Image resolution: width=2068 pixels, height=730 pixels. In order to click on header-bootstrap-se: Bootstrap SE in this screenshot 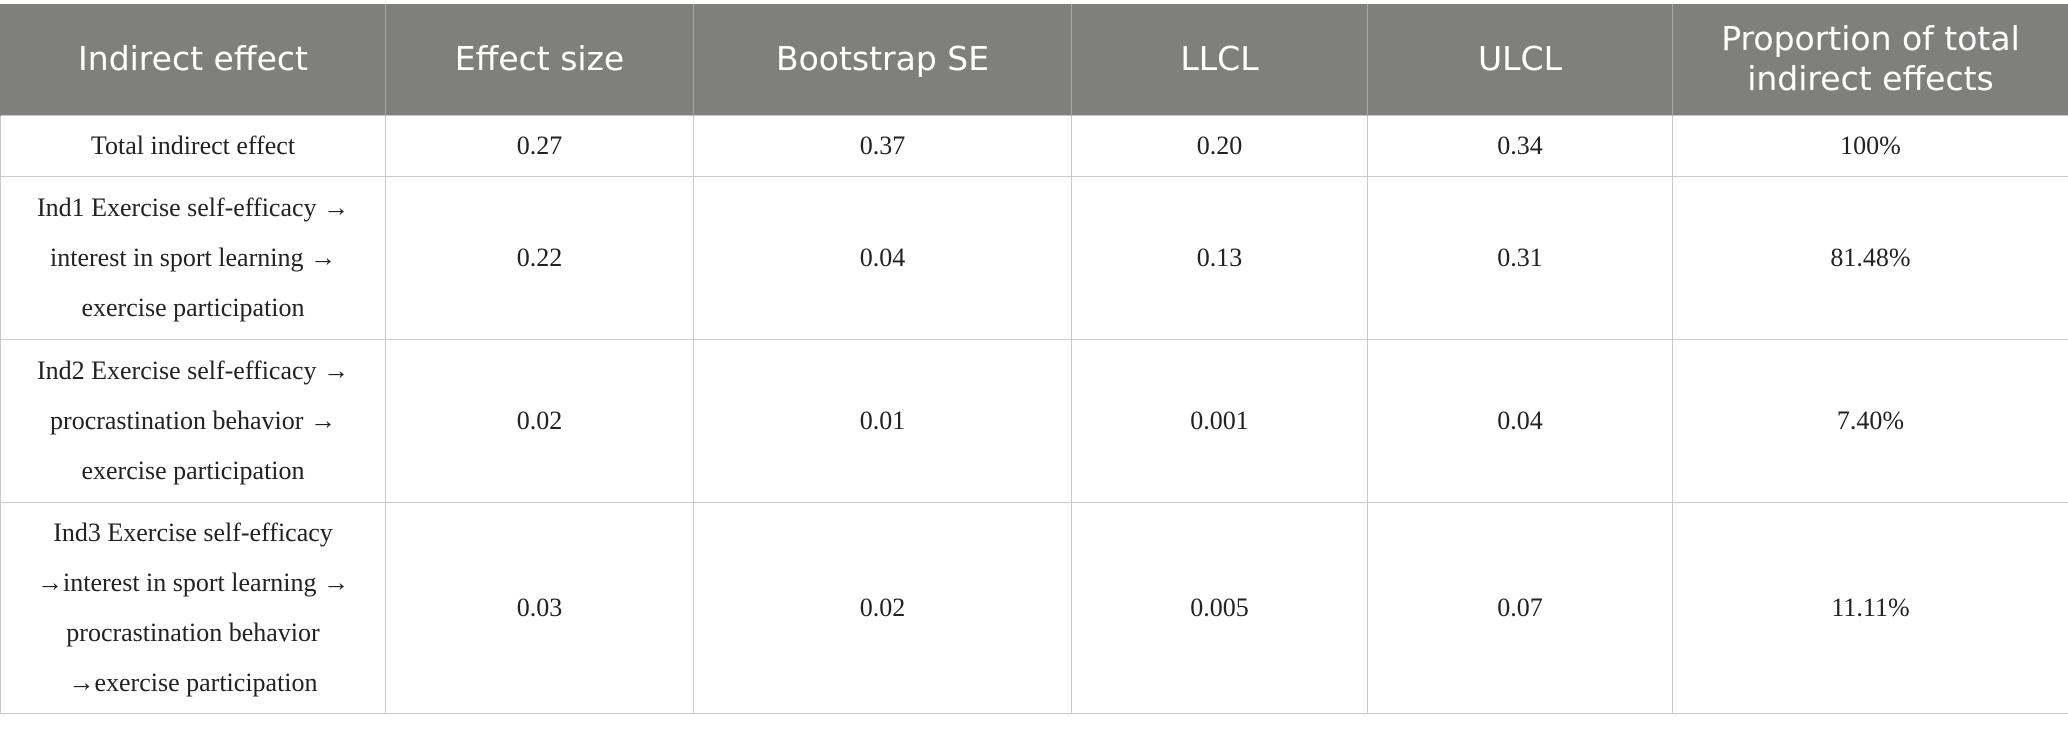, I will do `click(882, 59)`.